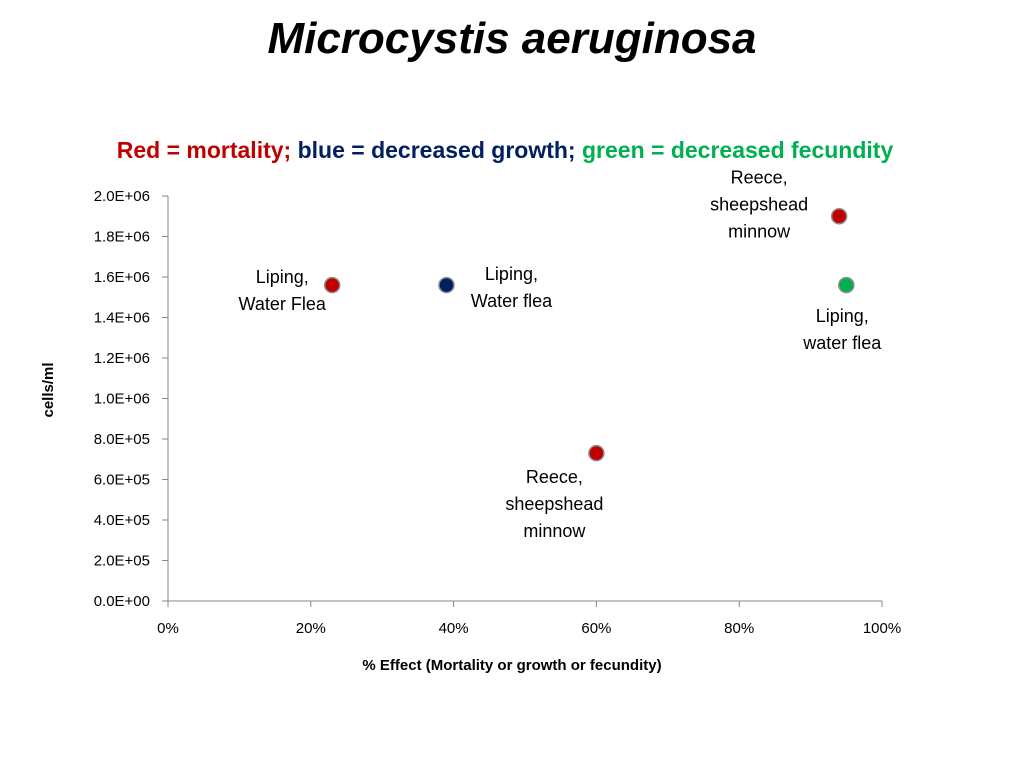 This screenshot has width=1024, height=768. What do you see at coordinates (283, 304) in the screenshot?
I see `point-label: Water Flea` at bounding box center [283, 304].